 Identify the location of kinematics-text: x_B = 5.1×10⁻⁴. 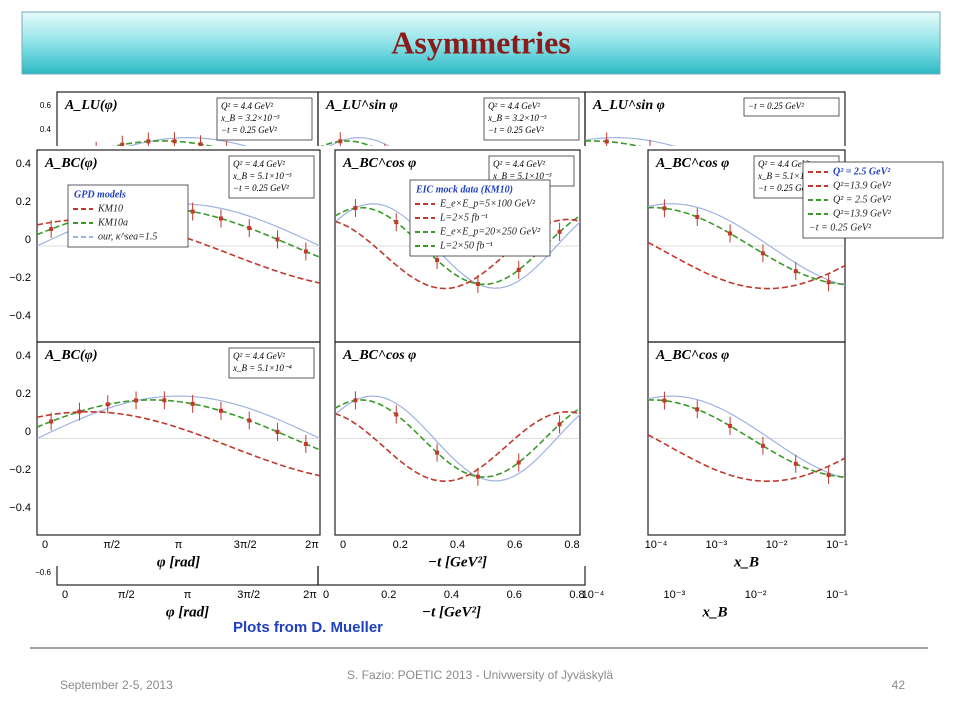
(262, 368).